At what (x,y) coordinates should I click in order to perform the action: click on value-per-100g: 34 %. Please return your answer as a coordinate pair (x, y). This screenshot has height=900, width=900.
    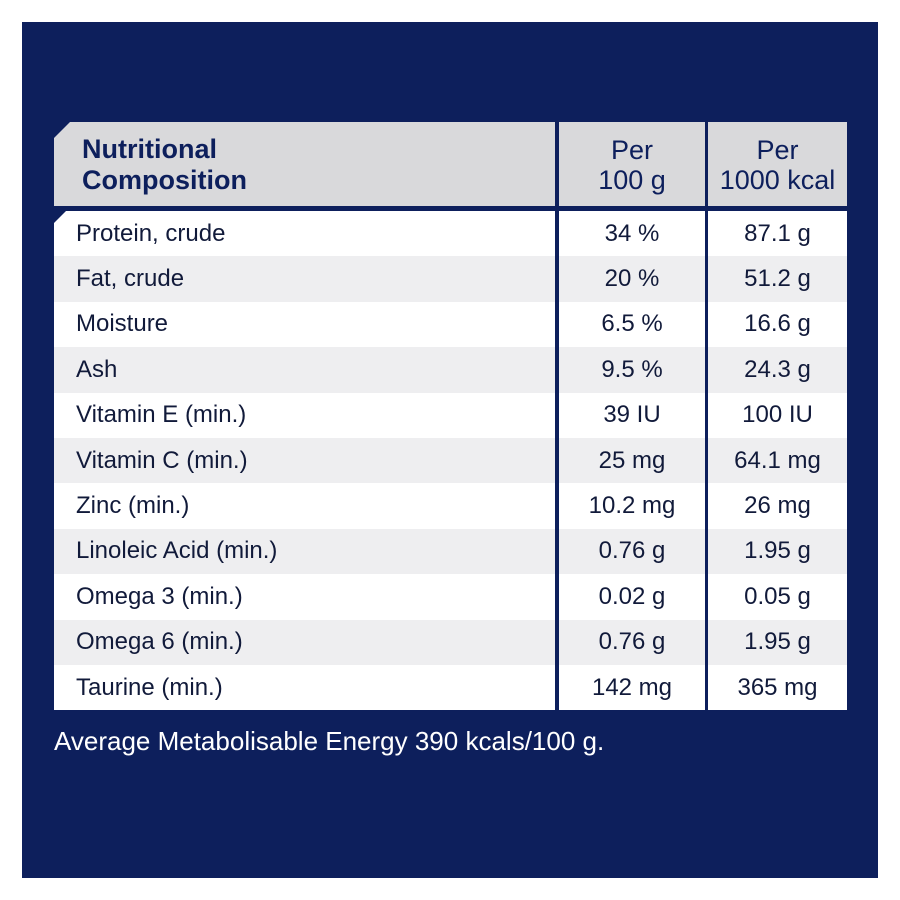
    Looking at the image, I should click on (632, 234).